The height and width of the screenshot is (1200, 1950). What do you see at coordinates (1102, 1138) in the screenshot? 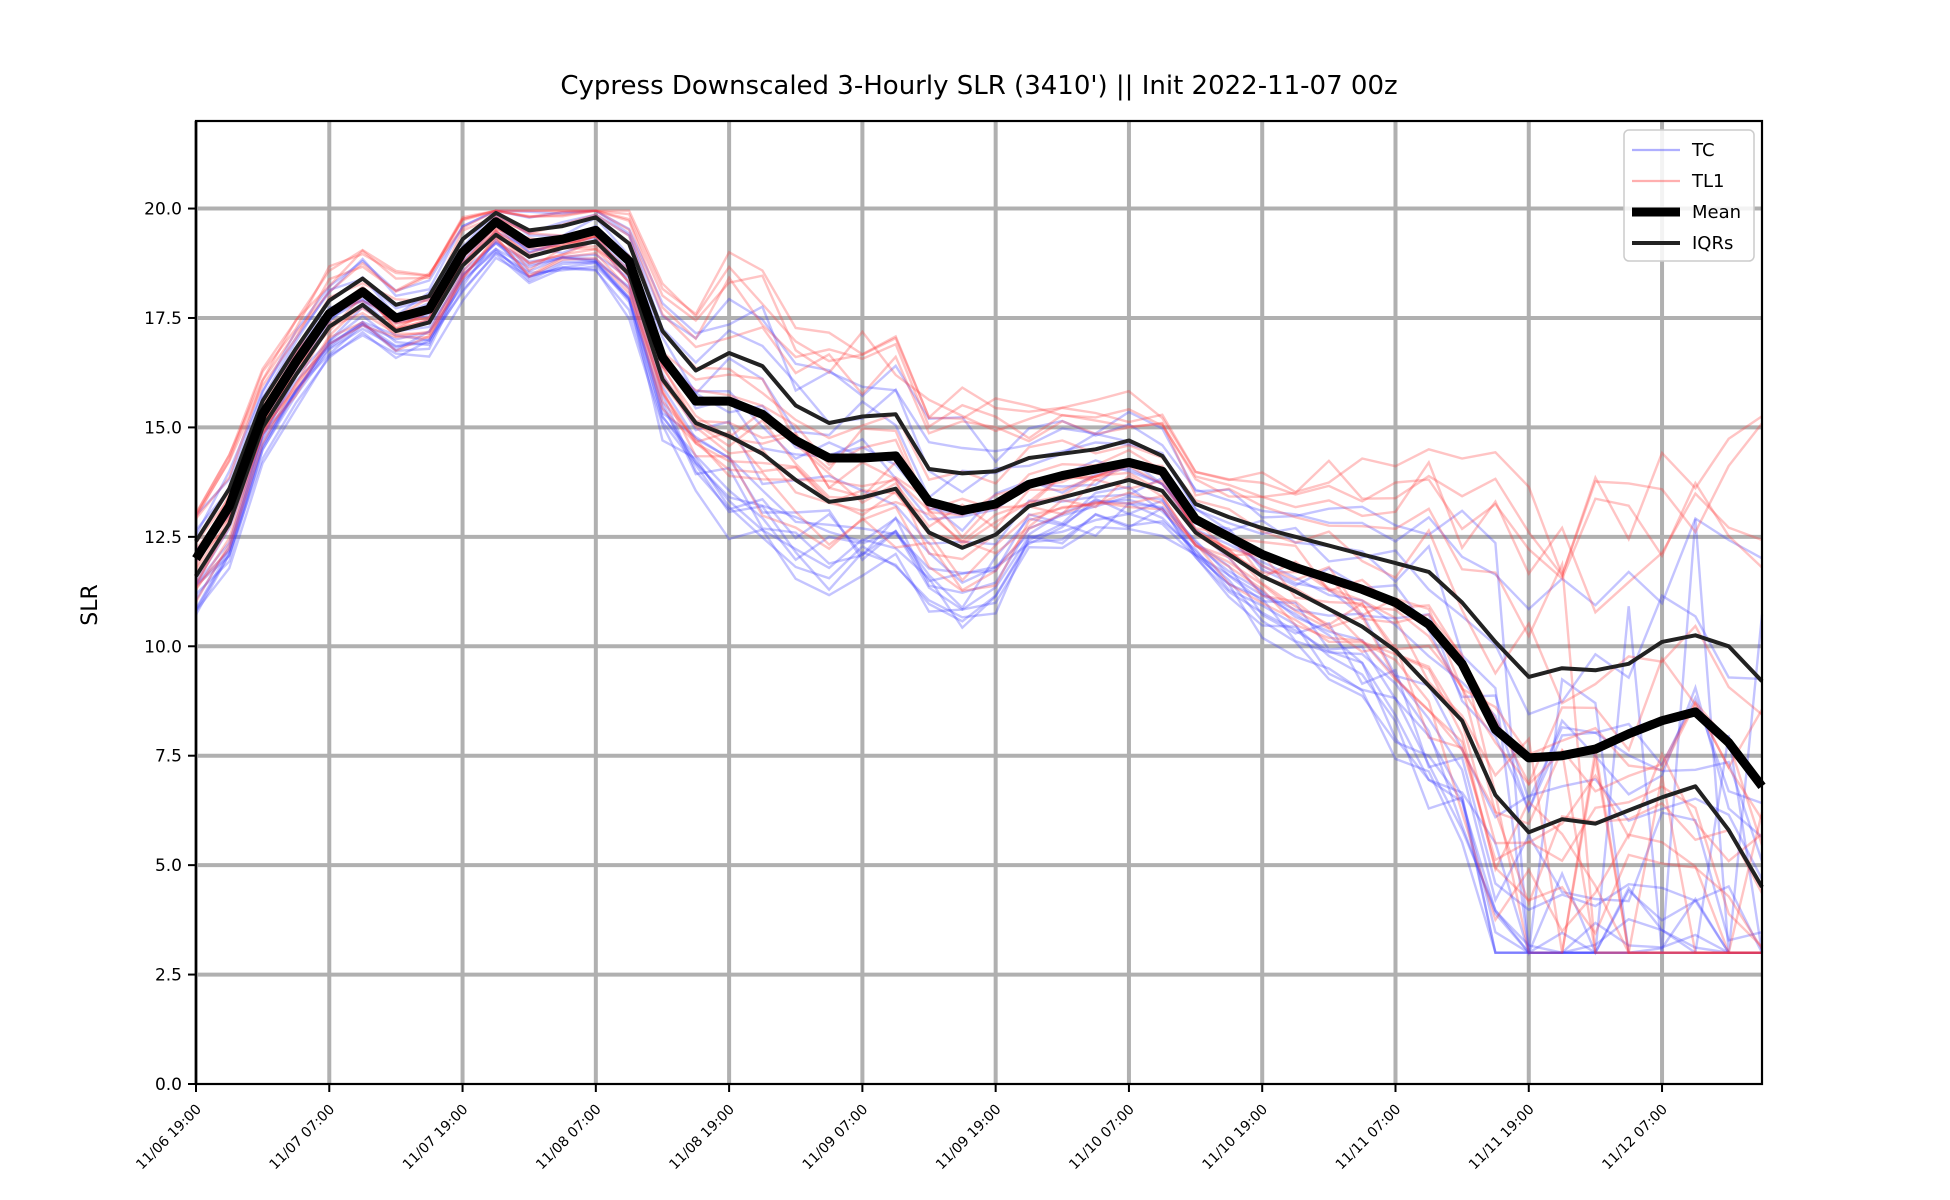
I see `x-tick-label: 11/10 07:00` at bounding box center [1102, 1138].